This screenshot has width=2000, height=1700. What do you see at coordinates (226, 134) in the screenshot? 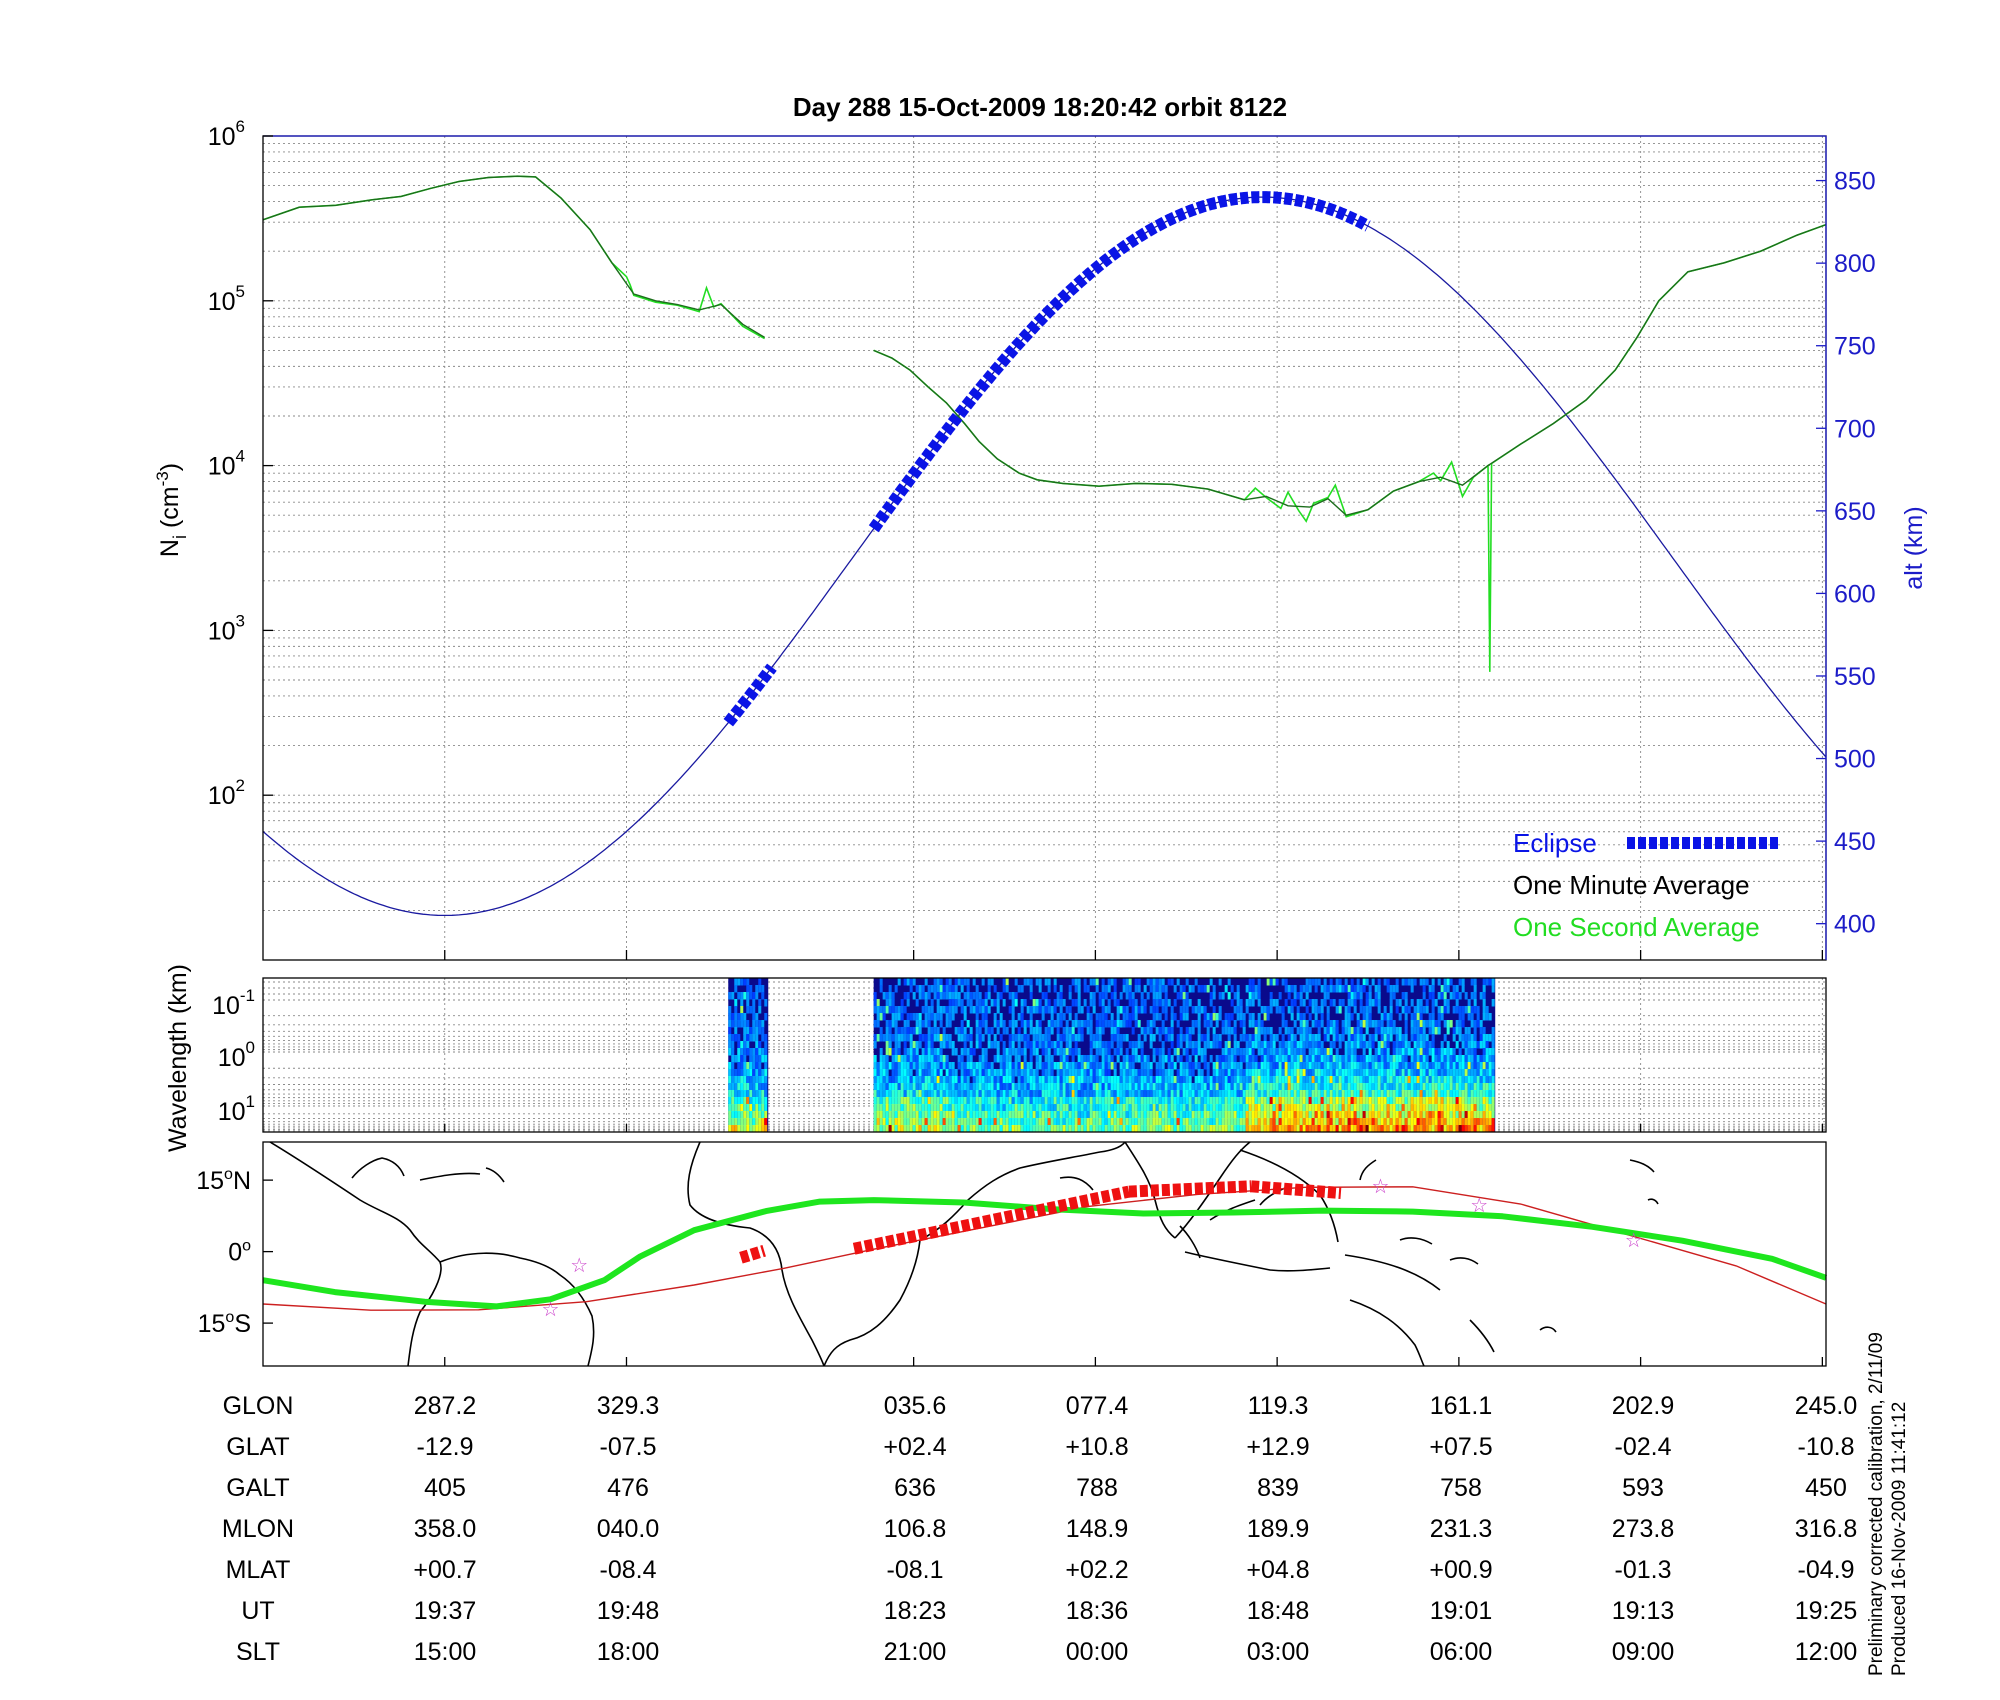
I see `left-tick-label: 106` at bounding box center [226, 134].